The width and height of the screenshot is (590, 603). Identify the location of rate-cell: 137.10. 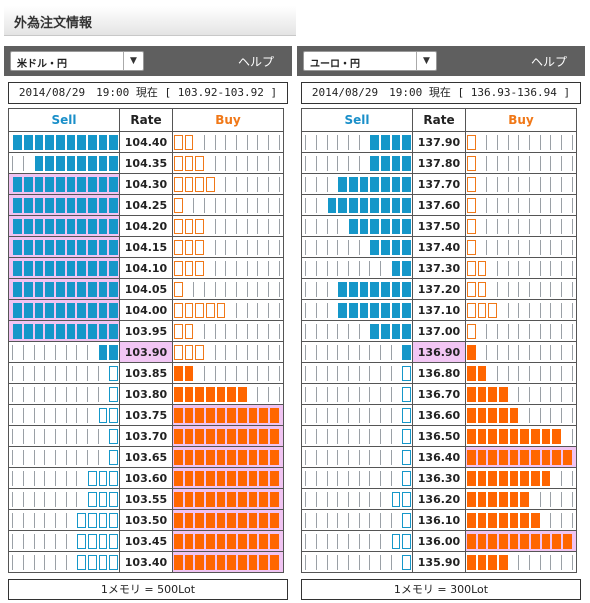
(439, 310).